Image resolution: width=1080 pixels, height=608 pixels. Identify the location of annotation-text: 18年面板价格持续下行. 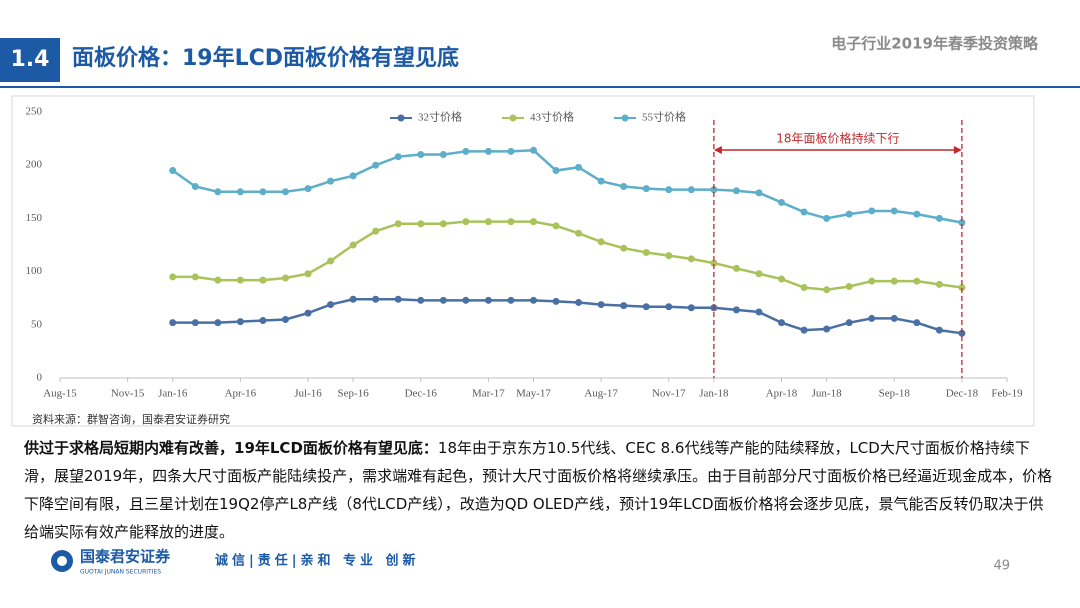
(837, 138).